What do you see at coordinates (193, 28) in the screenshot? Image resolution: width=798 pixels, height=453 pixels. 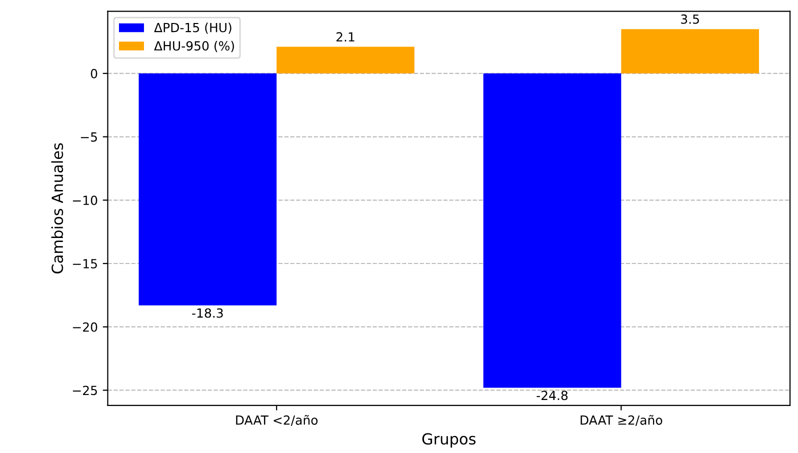 I see `legend-label: ΔPD-15 (HU)` at bounding box center [193, 28].